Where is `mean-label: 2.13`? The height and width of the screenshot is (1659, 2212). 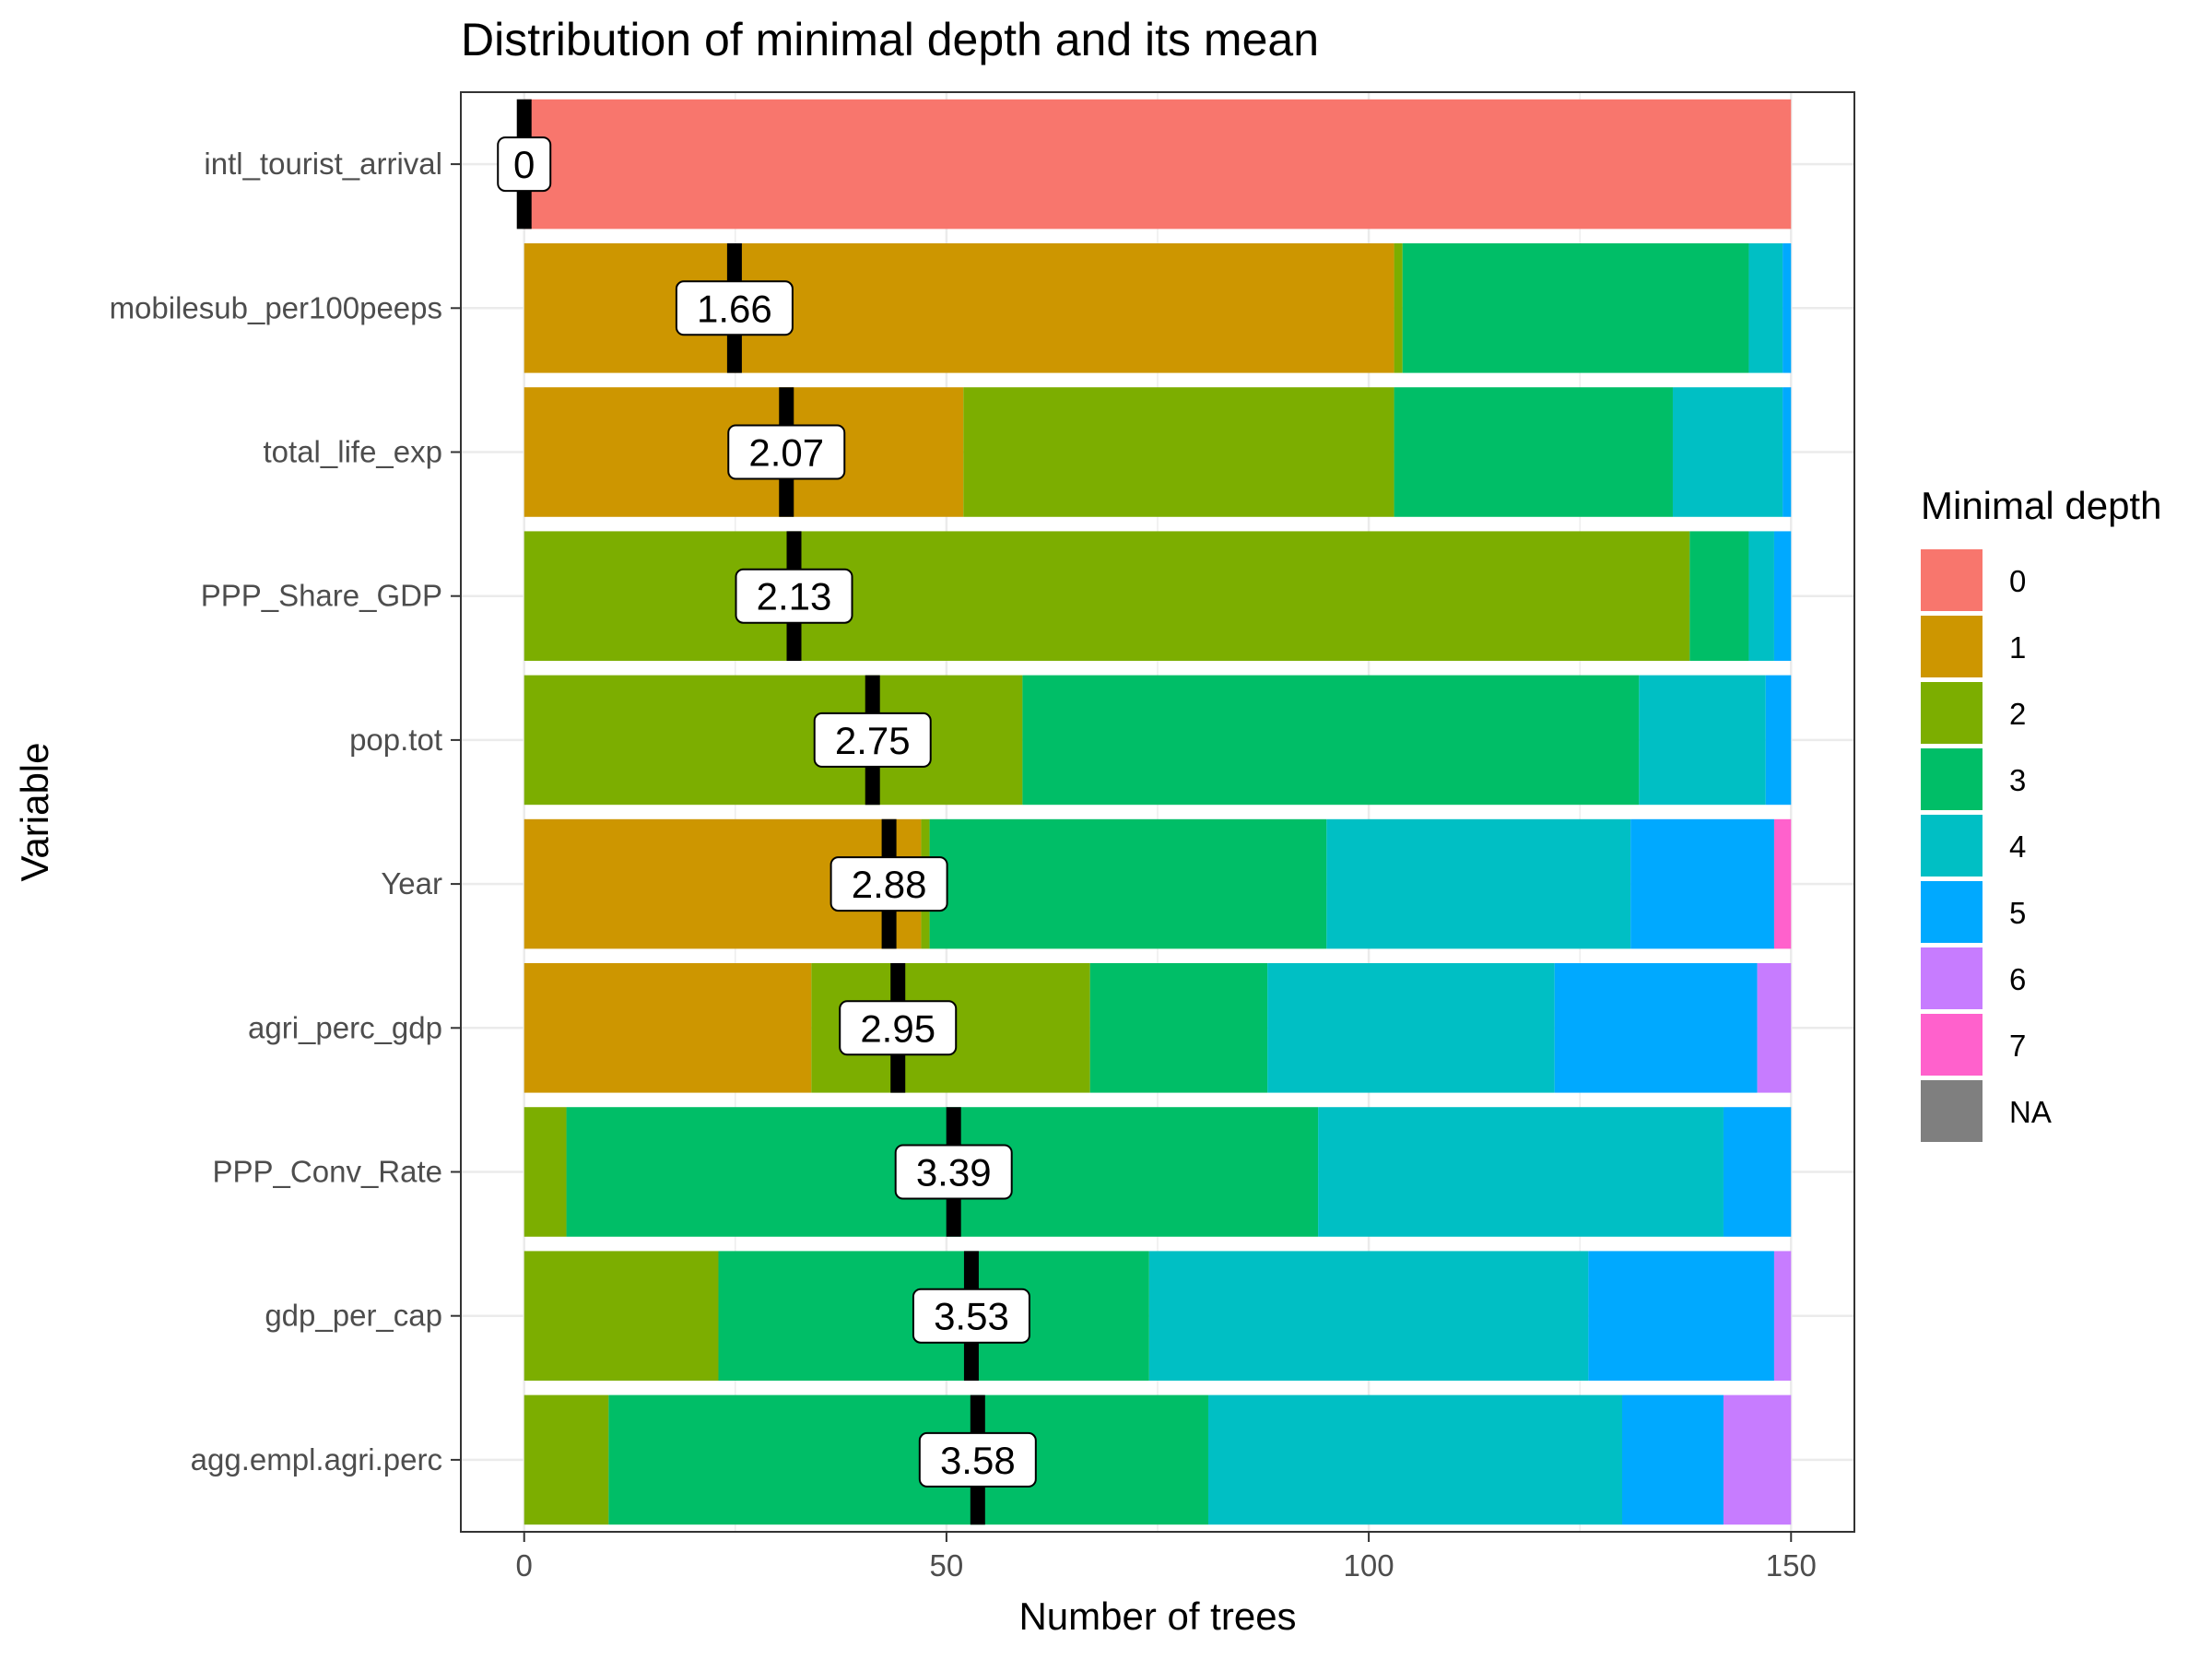
mean-label: 2.13 is located at coordinates (794, 596).